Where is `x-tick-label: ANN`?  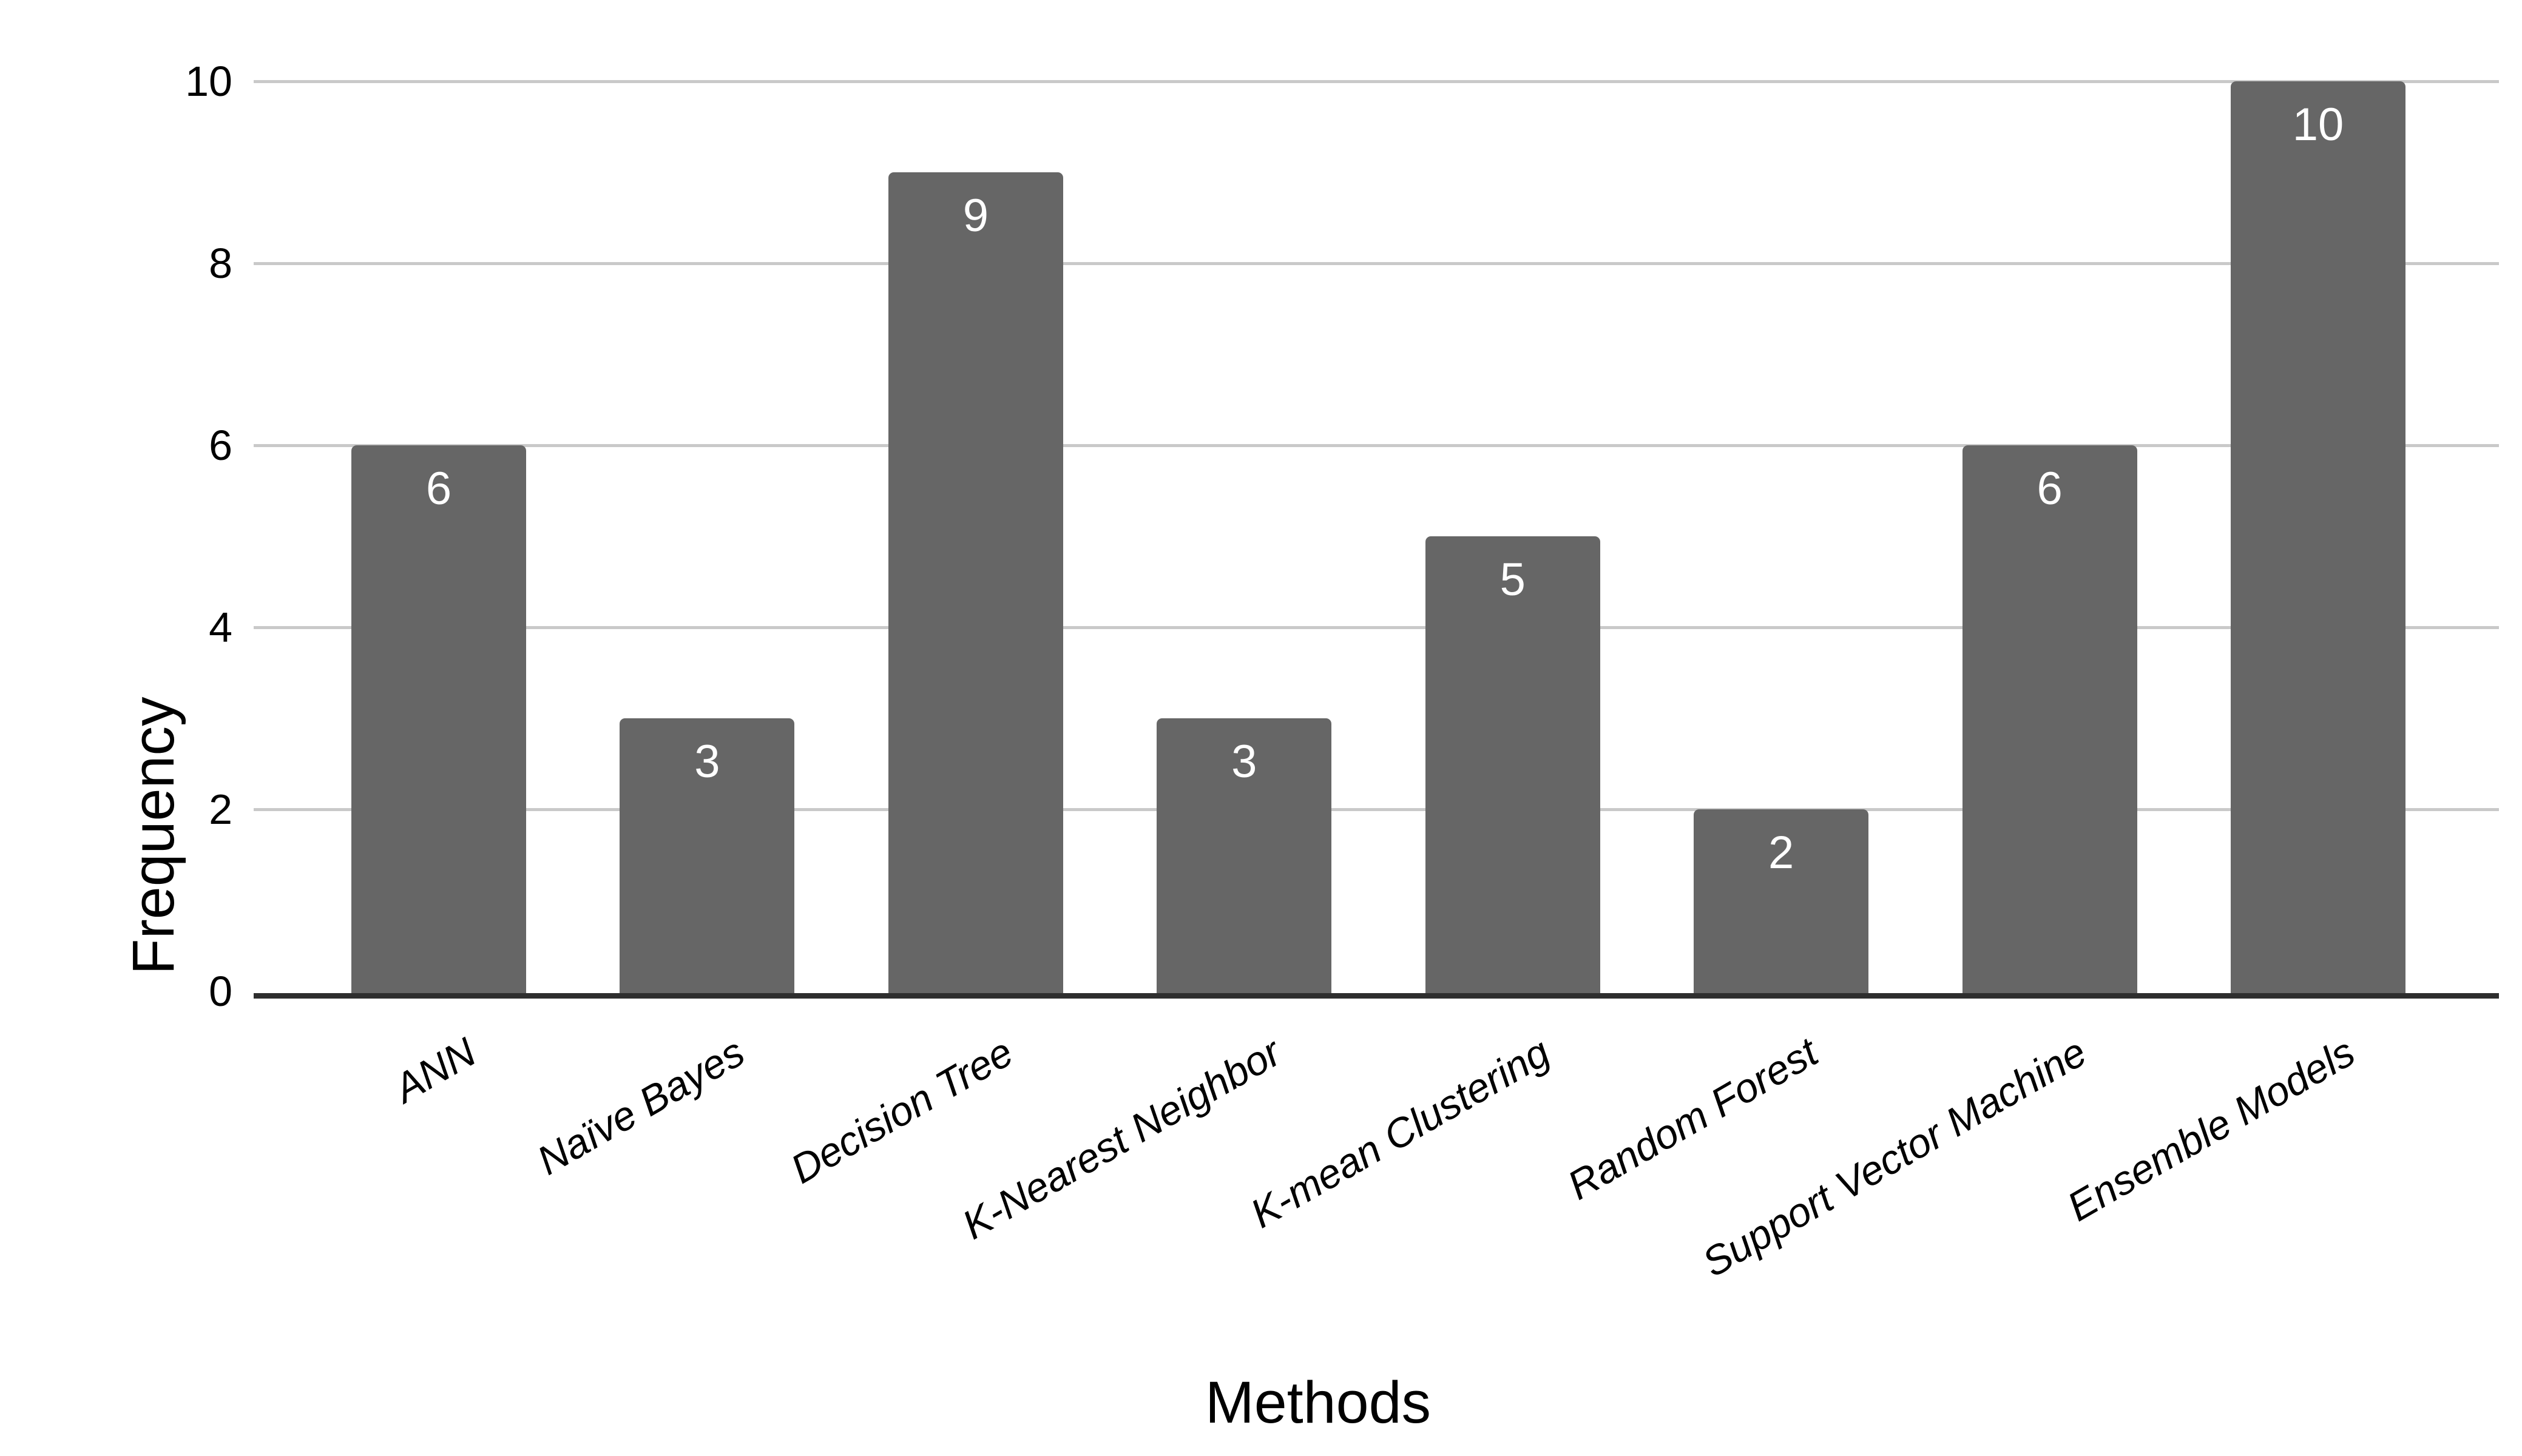 x-tick-label: ANN is located at coordinates (435, 1070).